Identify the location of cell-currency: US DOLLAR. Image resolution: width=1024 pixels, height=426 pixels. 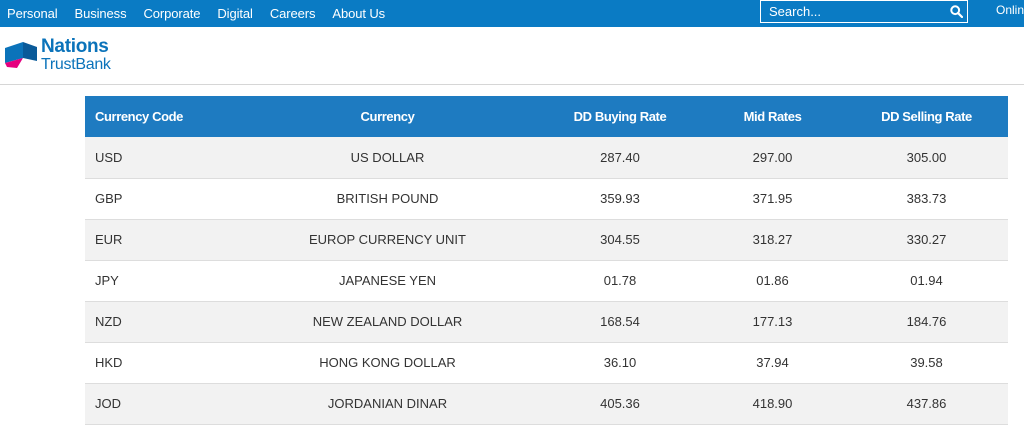
(387, 158).